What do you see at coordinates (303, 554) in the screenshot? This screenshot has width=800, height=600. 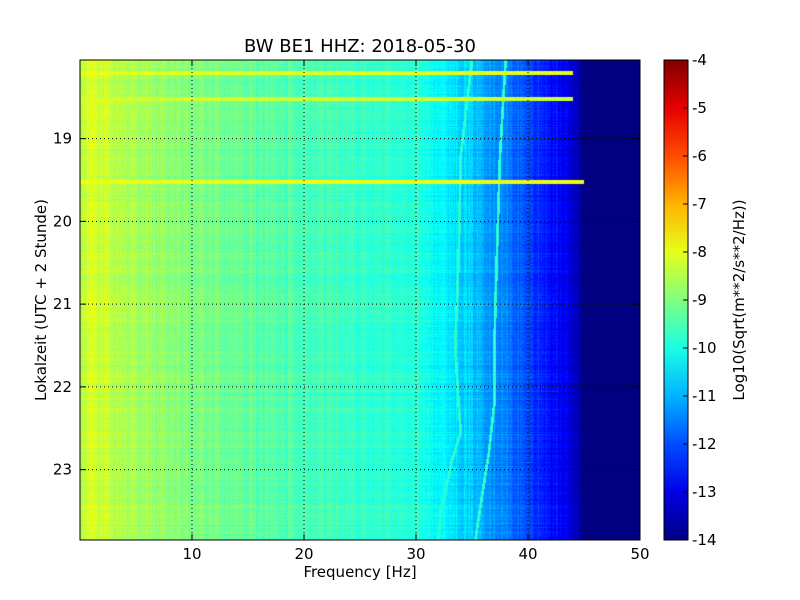 I see `x-tick-label: 20` at bounding box center [303, 554].